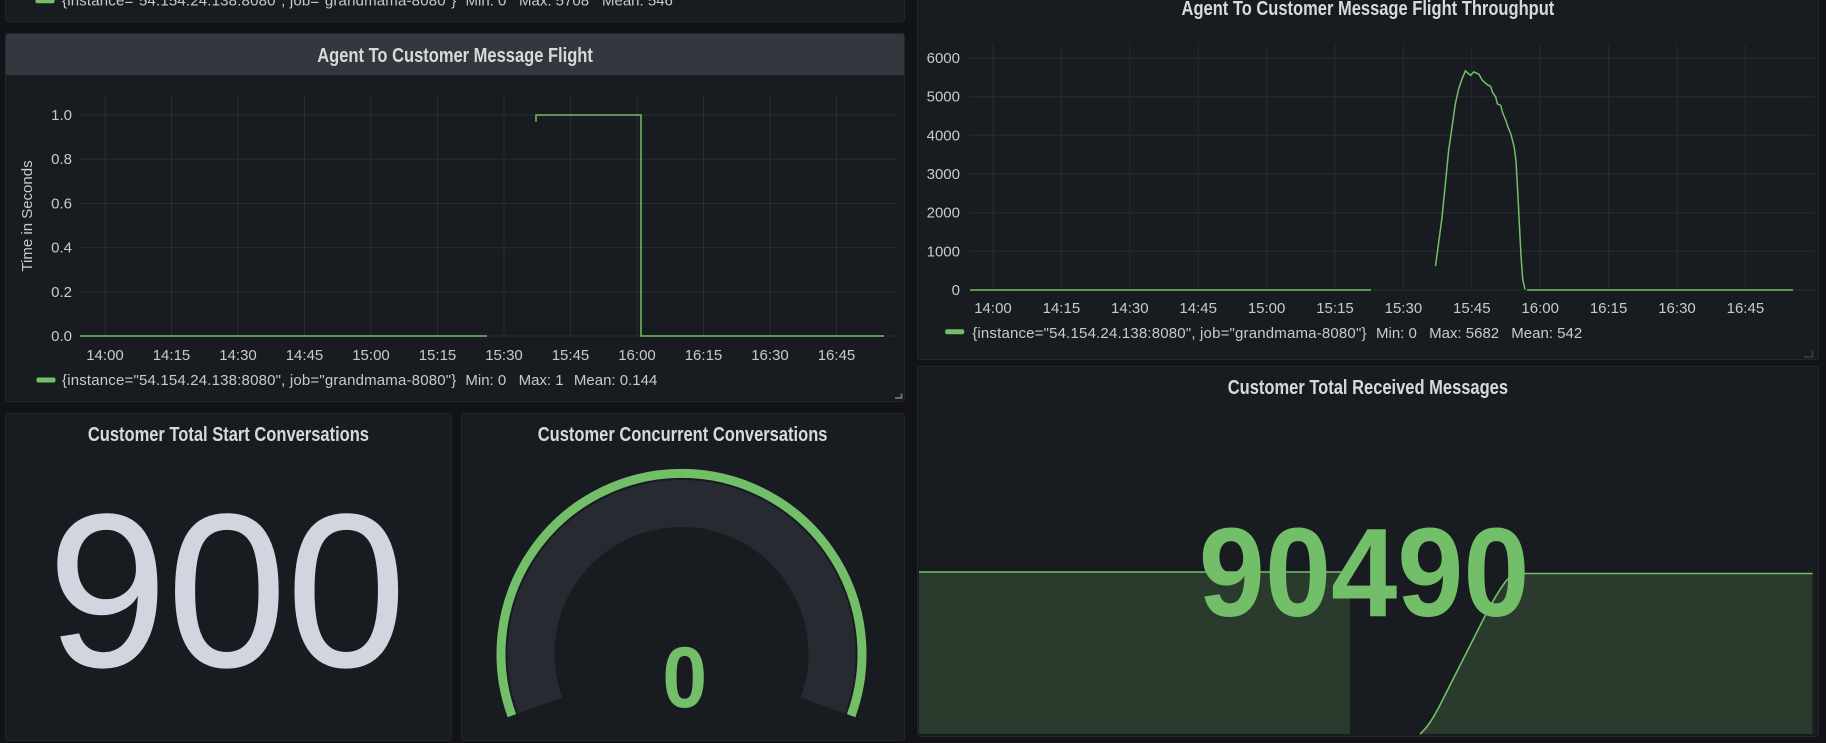 This screenshot has height=743, width=1826. What do you see at coordinates (1464, 333) in the screenshot?
I see `svg-text: Max: 5682` at bounding box center [1464, 333].